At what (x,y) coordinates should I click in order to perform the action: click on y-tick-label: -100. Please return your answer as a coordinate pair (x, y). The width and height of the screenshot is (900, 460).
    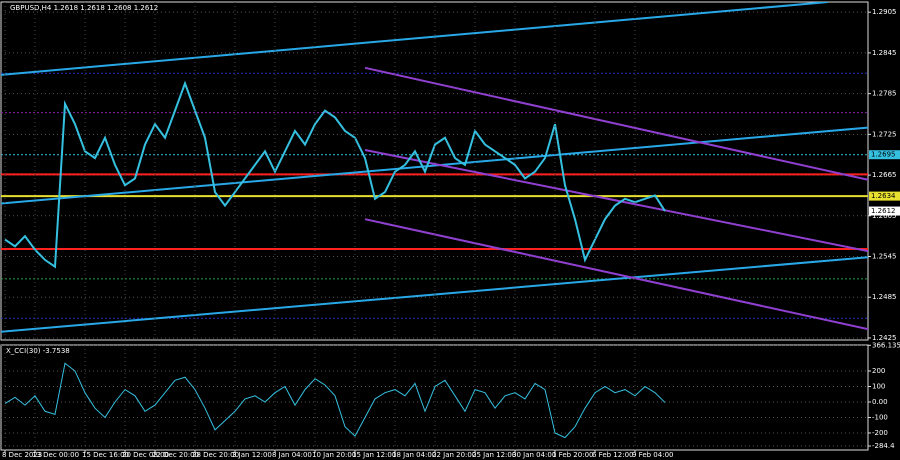
    Looking at the image, I should click on (880, 417).